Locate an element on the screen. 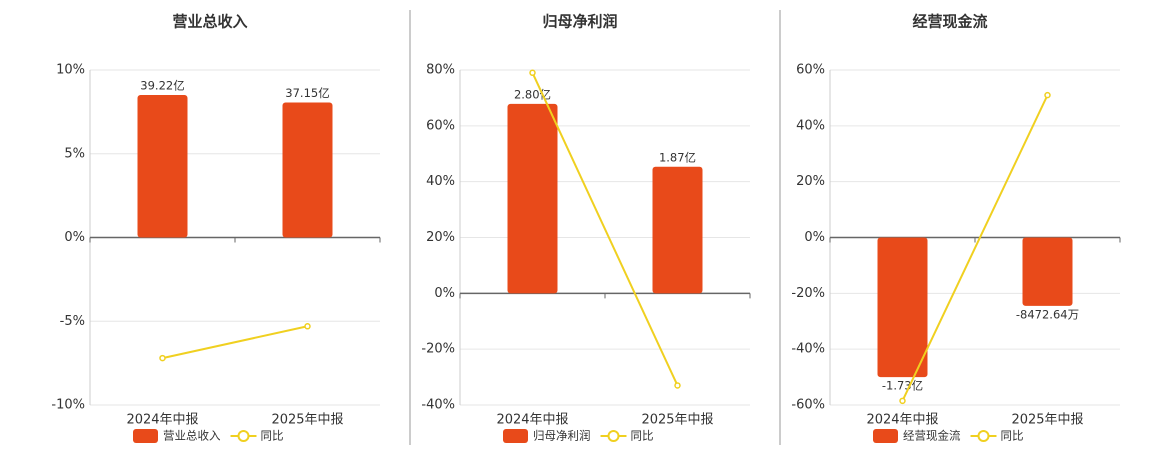 The image size is (1160, 450). y-tick-label: -10% is located at coordinates (68, 405).